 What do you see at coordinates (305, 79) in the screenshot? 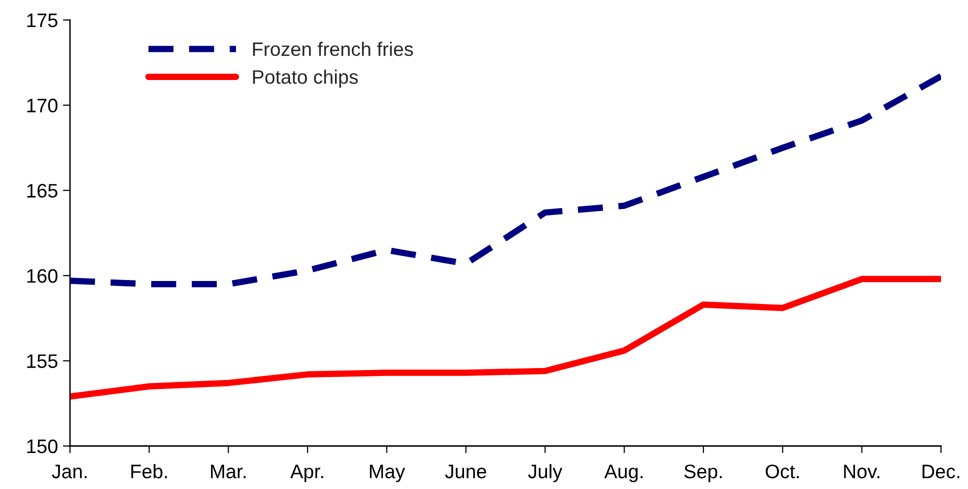
I see `legend-label: Potato chips` at bounding box center [305, 79].